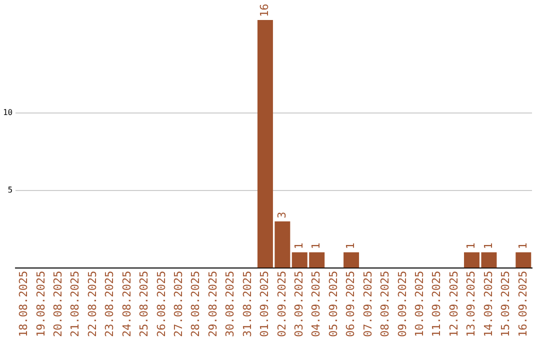 Image resolution: width=540 pixels, height=340 pixels. I want to click on data-label: 3, so click(281, 215).